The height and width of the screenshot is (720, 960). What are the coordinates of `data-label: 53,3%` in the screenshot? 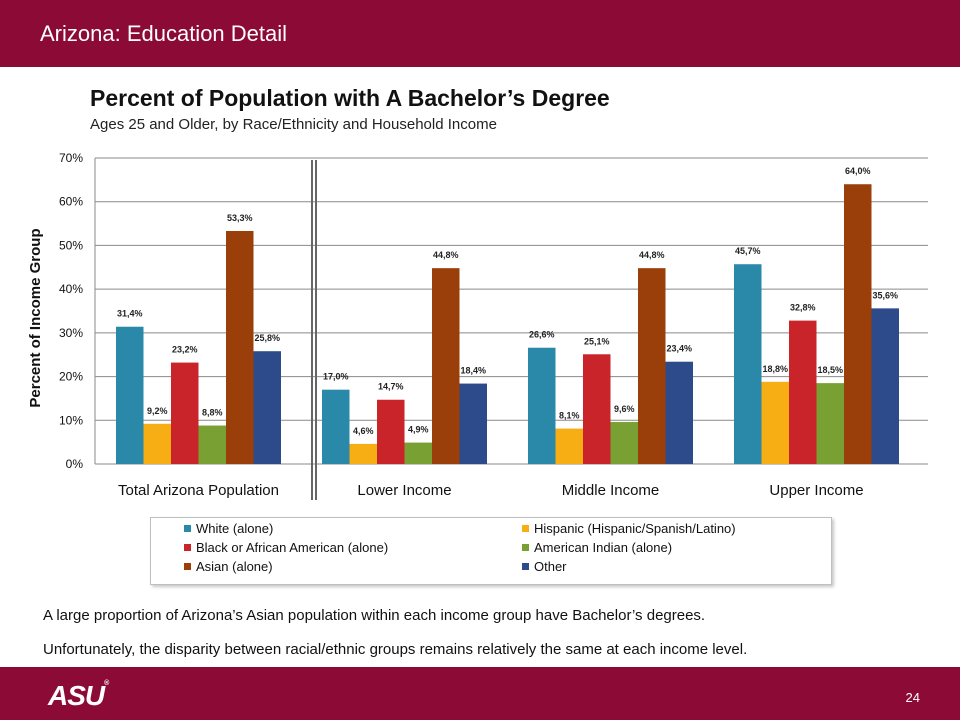 It's located at (240, 218).